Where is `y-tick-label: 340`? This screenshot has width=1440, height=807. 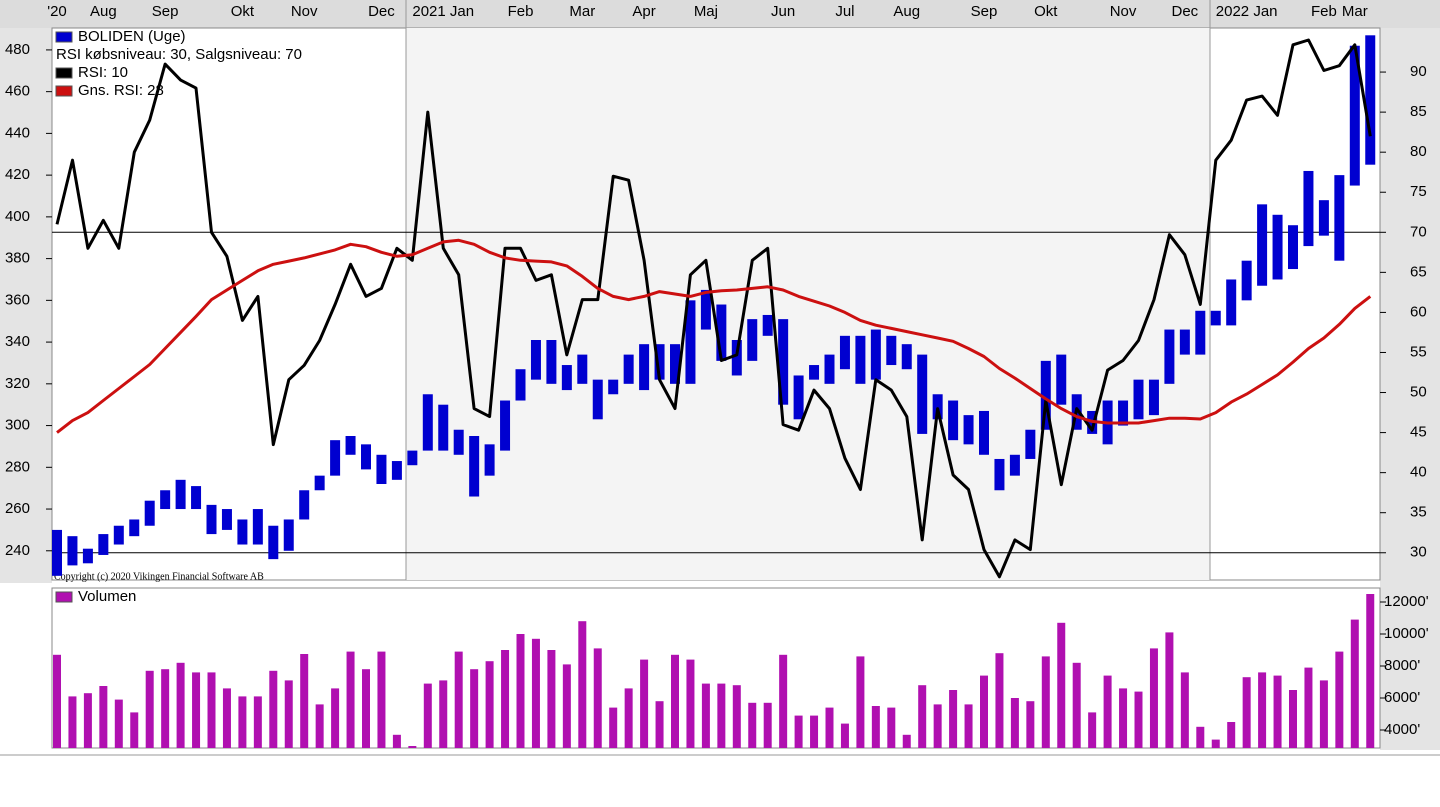
y-tick-label: 340 is located at coordinates (17, 341).